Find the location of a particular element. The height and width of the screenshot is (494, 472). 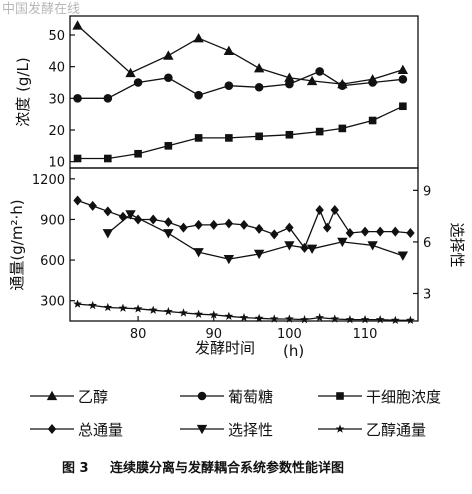

caption-label: 图 3 is located at coordinates (75, 468).